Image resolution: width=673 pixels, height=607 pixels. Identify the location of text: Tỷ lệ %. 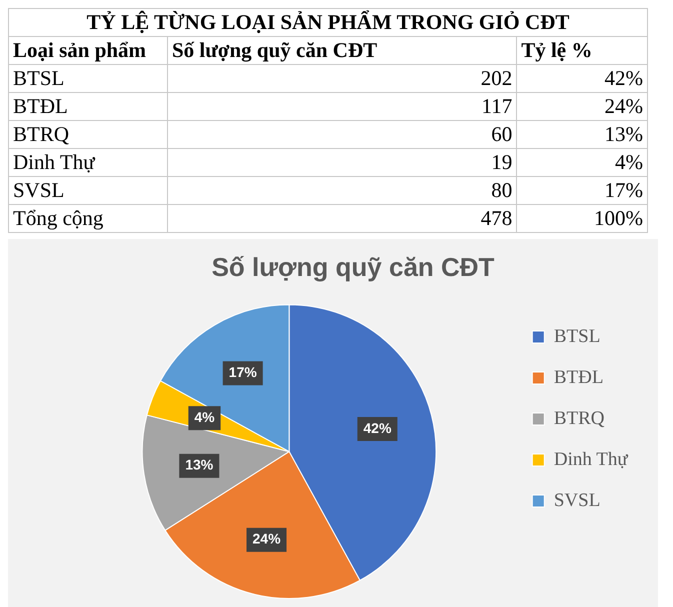
(582, 50).